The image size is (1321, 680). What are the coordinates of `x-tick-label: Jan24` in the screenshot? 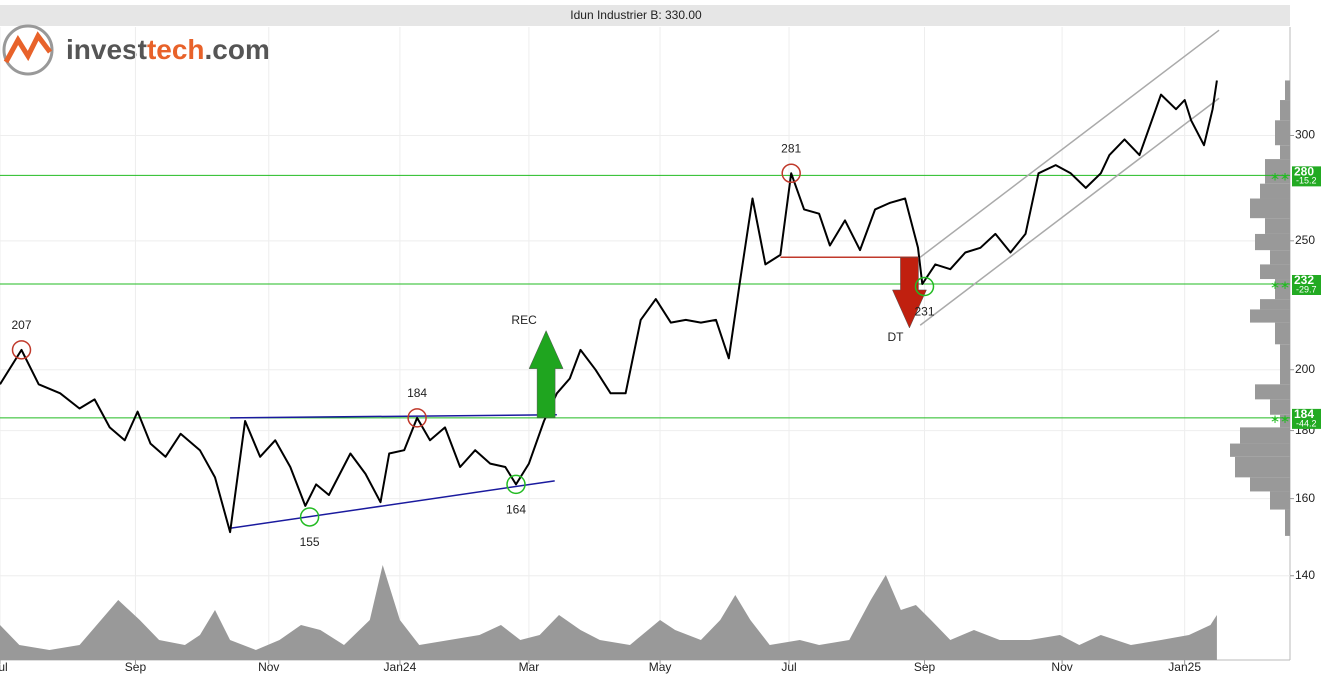 It's located at (400, 667).